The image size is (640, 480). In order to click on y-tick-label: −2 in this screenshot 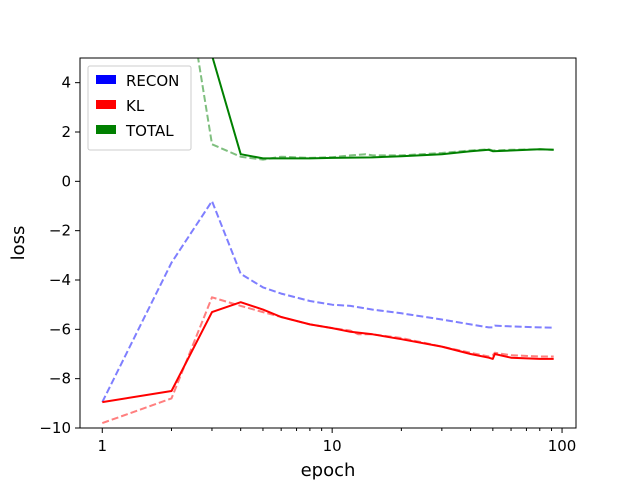, I will do `click(60, 231)`.